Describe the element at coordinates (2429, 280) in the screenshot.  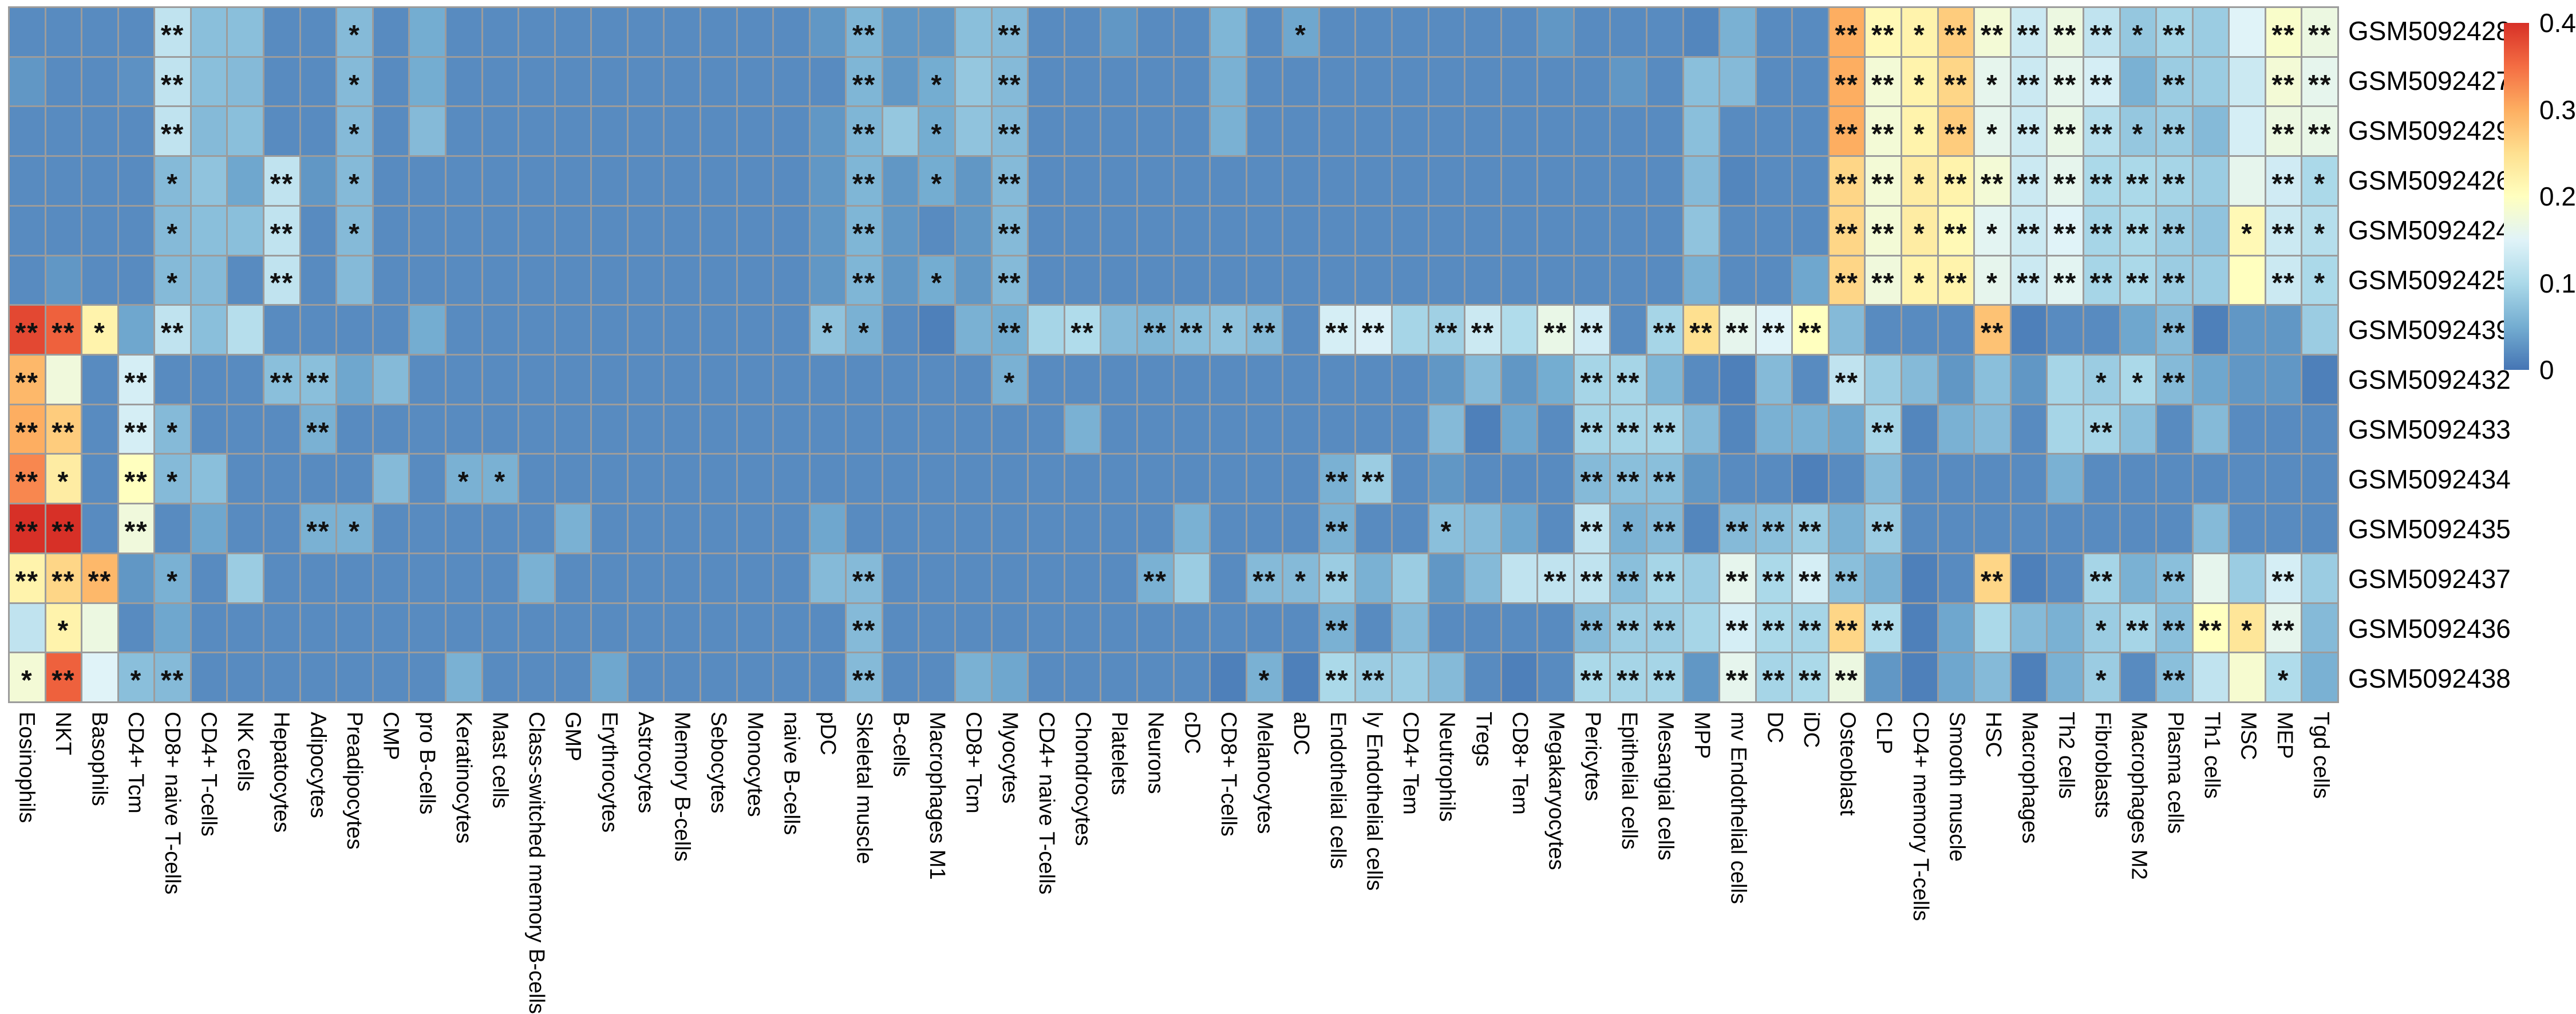
I see `row-label: GSM5092425` at that location.